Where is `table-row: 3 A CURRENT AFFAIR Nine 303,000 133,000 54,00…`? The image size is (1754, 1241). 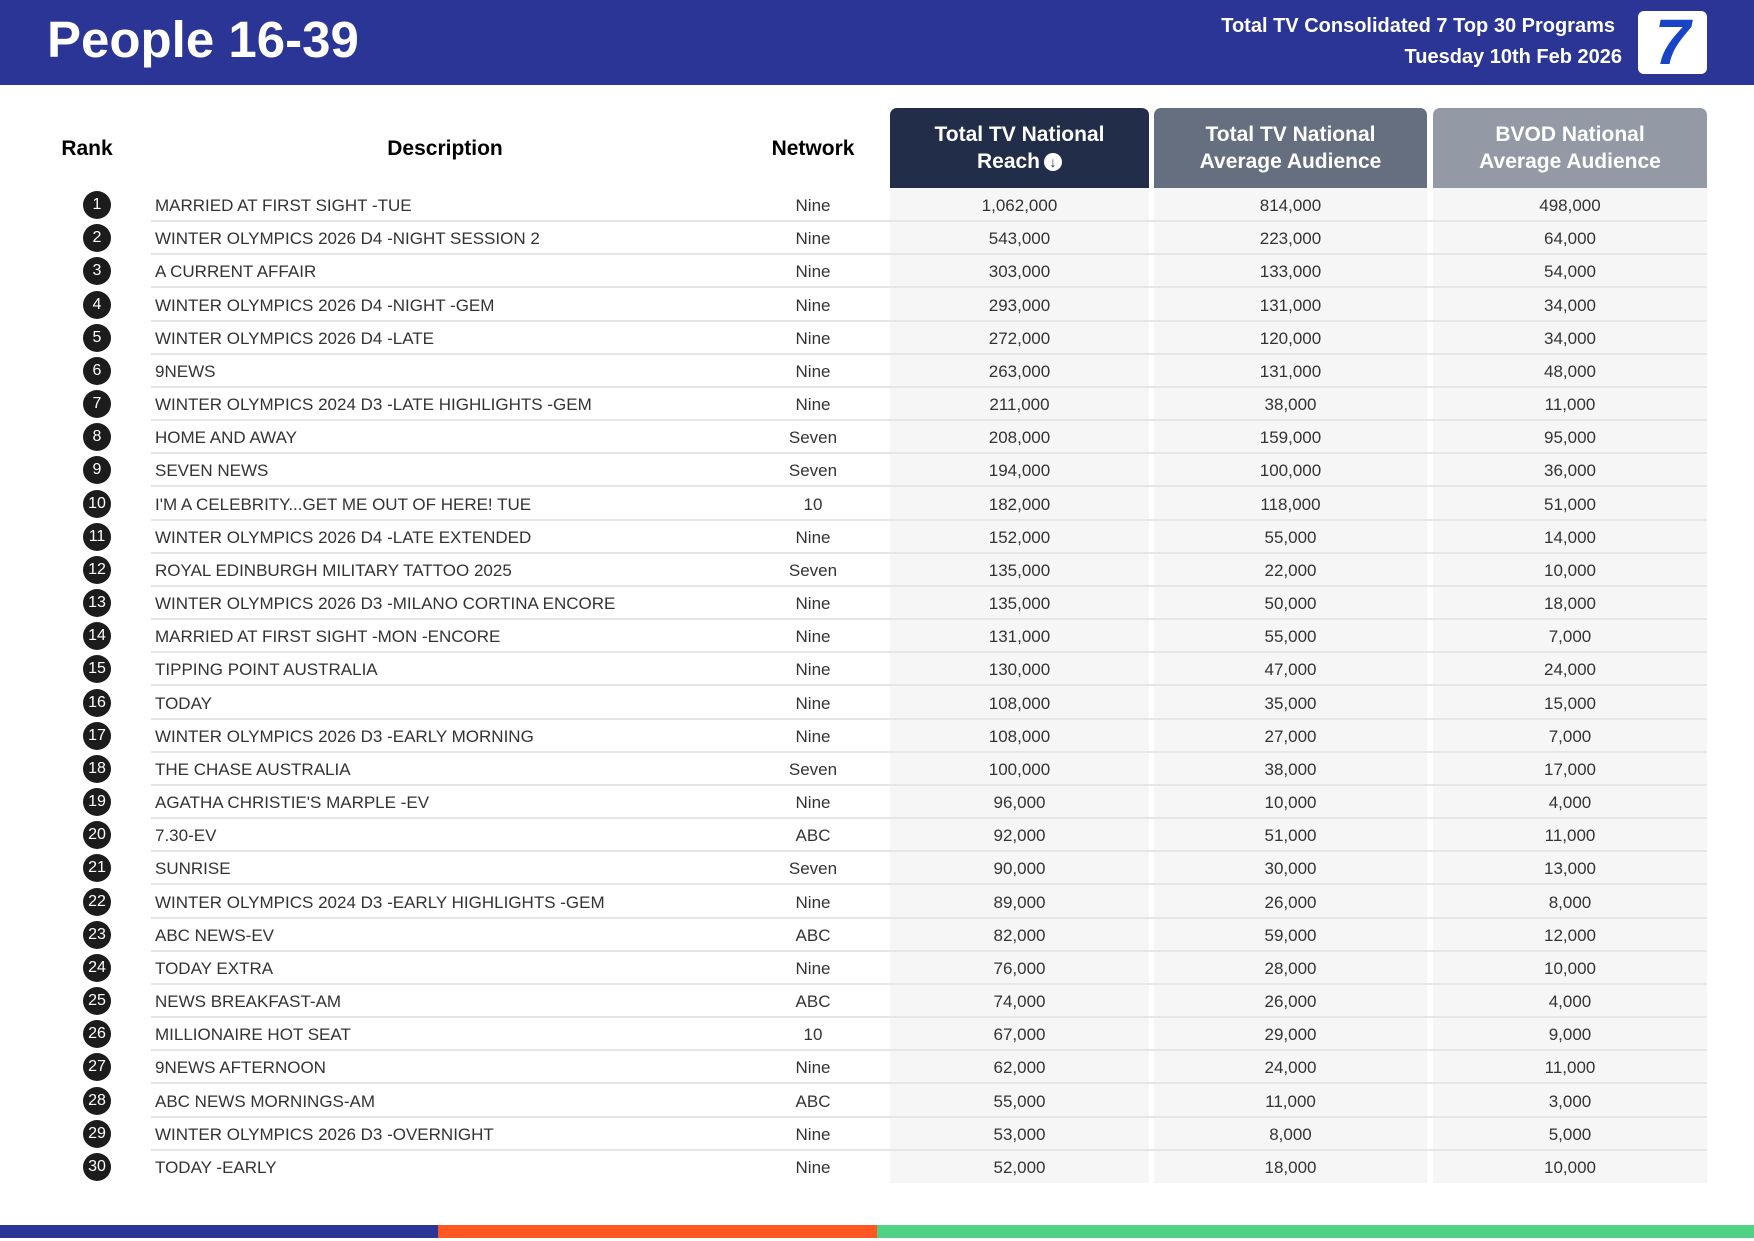
table-row: 3 A CURRENT AFFAIR Nine 303,000 133,000 54,00… is located at coordinates (877, 272).